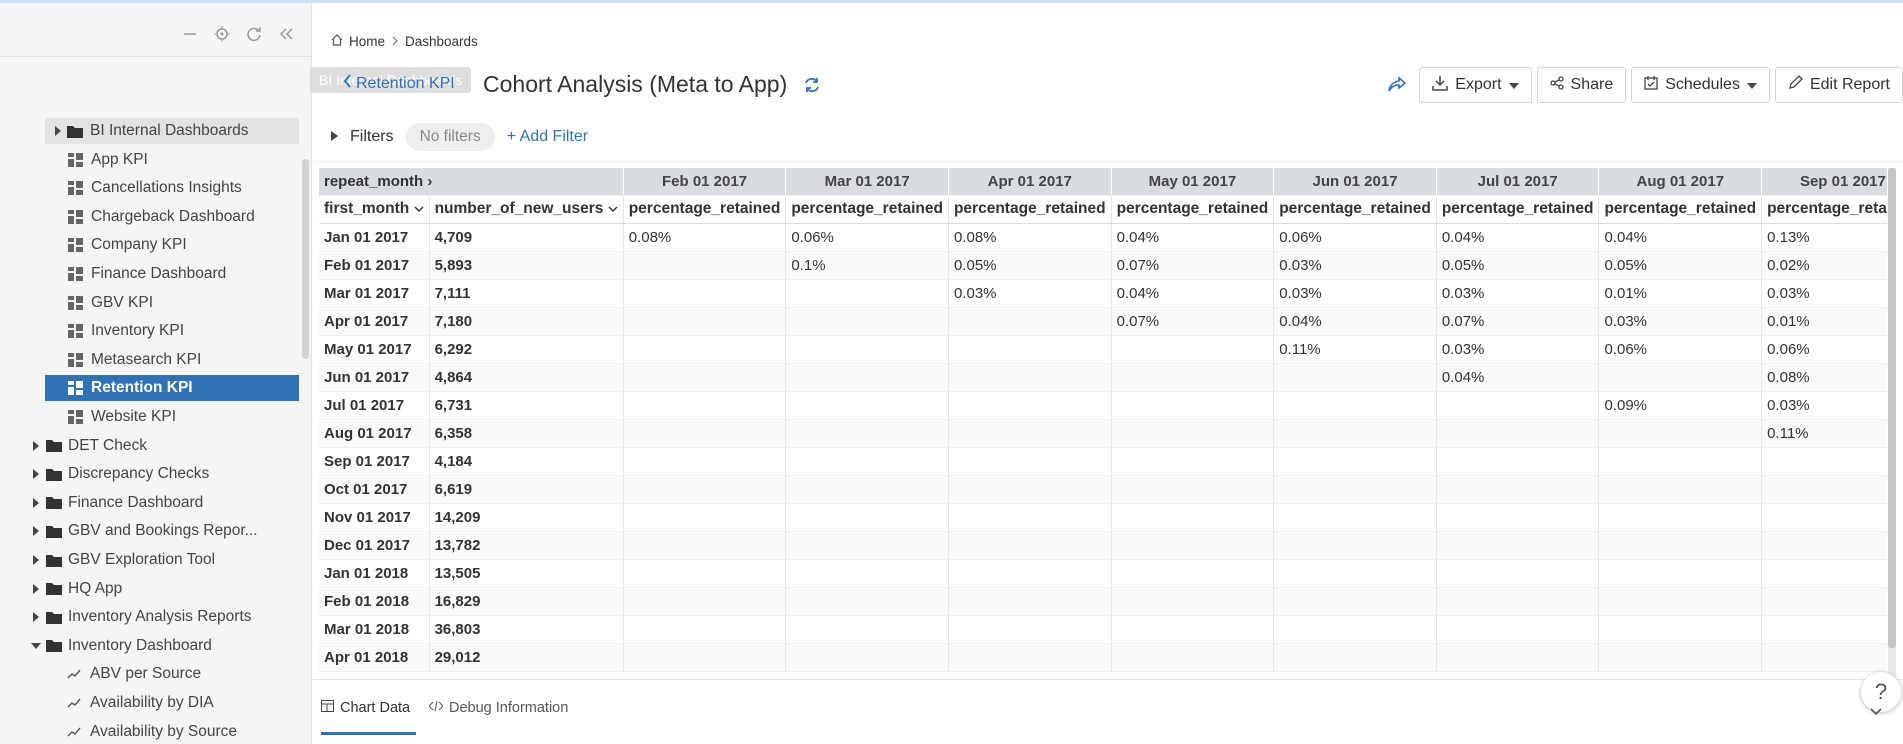  What do you see at coordinates (367, 41) in the screenshot?
I see `breadcrumb-home: Home` at bounding box center [367, 41].